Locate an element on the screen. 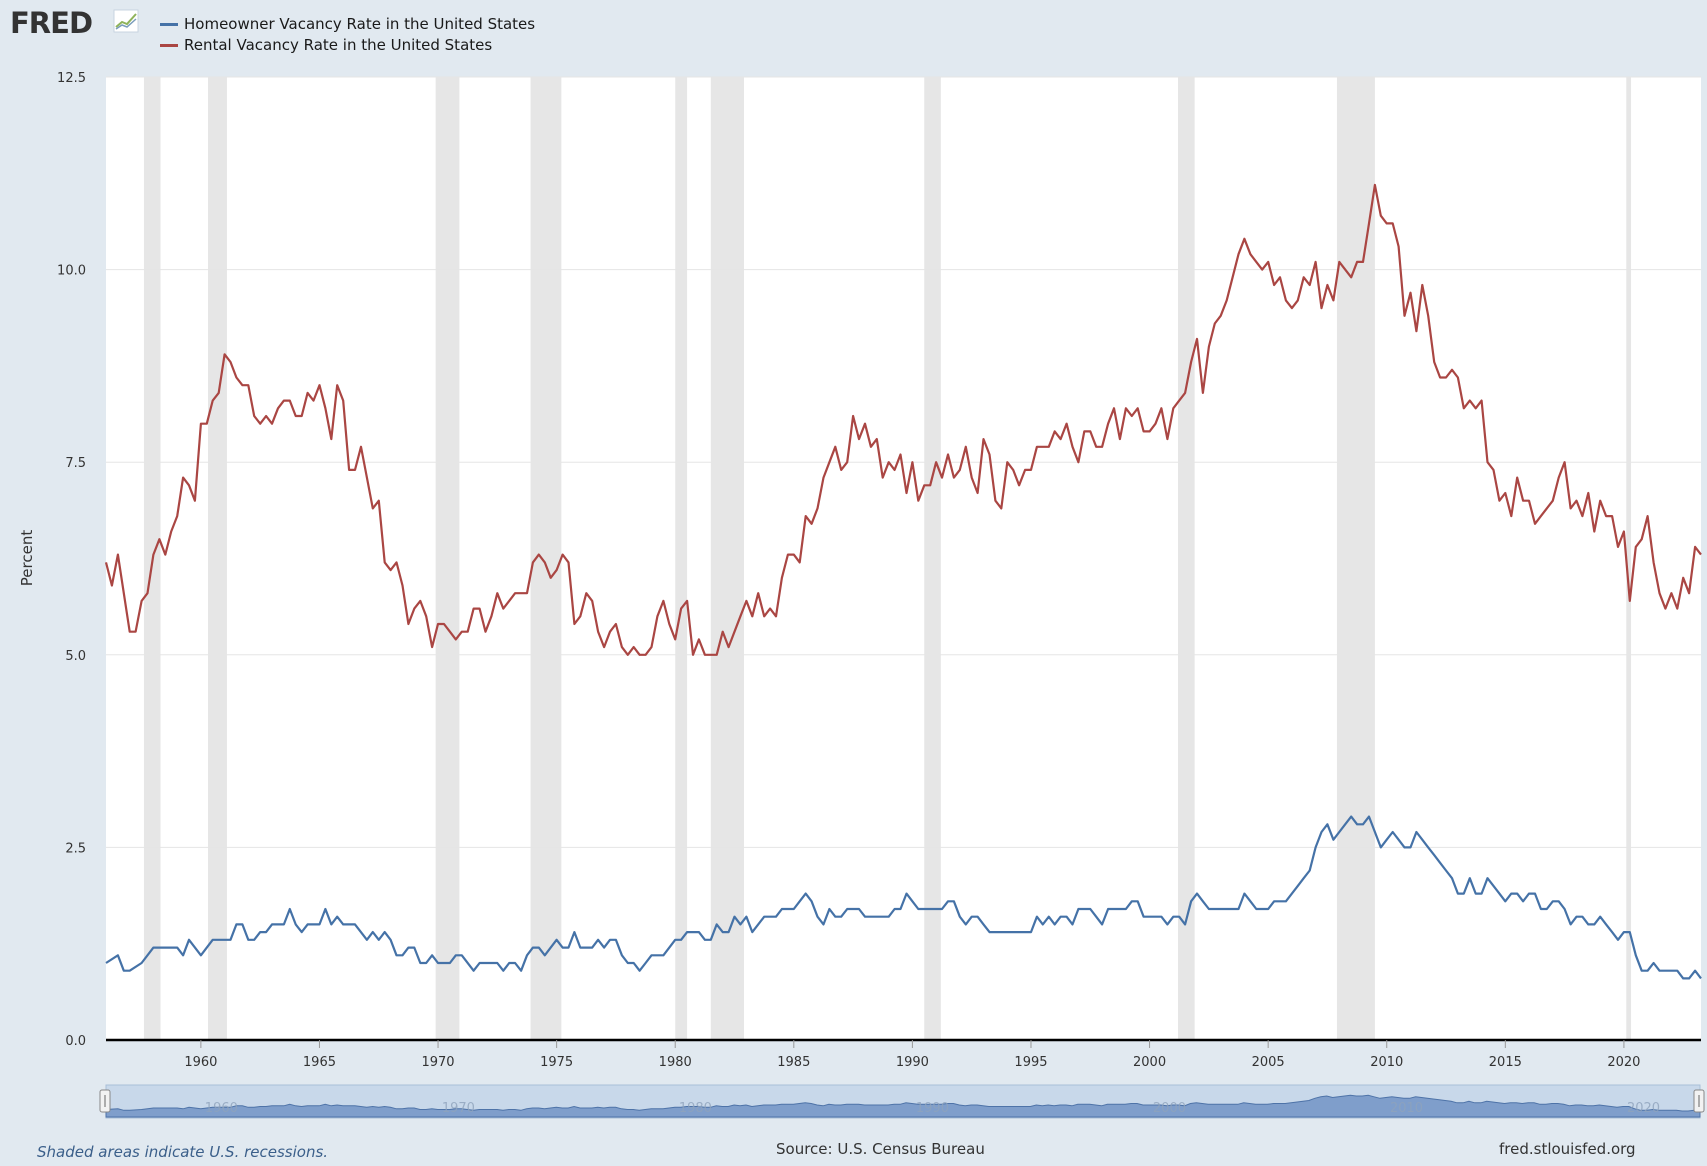  x-tick-label: 2000 is located at coordinates (1149, 1062).